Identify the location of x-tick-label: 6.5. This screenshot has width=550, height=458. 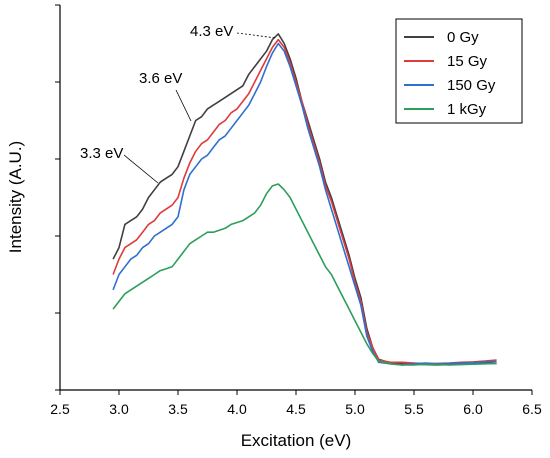
(532, 409).